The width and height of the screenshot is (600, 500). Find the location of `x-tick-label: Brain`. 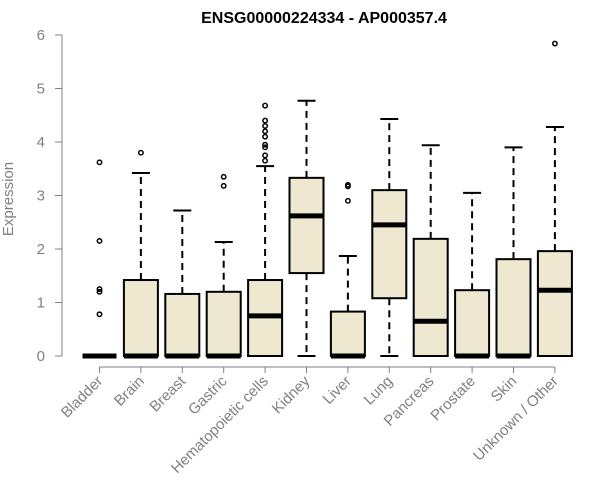

x-tick-label: Brain is located at coordinates (129, 391).